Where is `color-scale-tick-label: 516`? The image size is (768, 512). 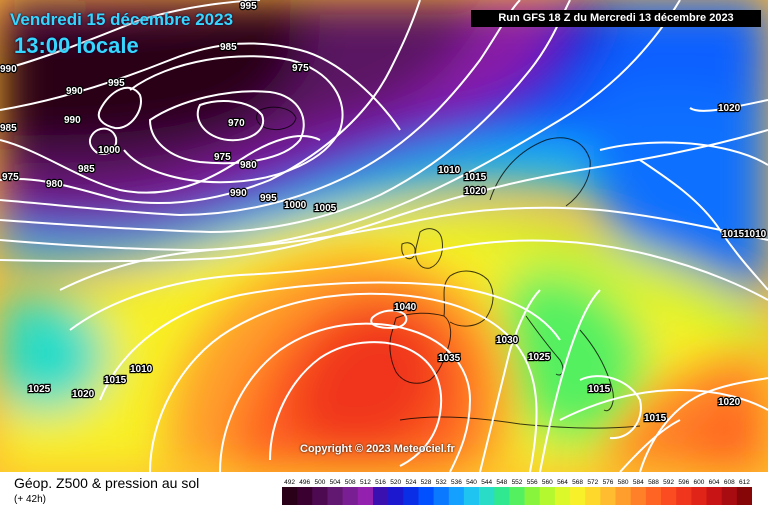
color-scale-tick-label: 516 is located at coordinates (380, 482).